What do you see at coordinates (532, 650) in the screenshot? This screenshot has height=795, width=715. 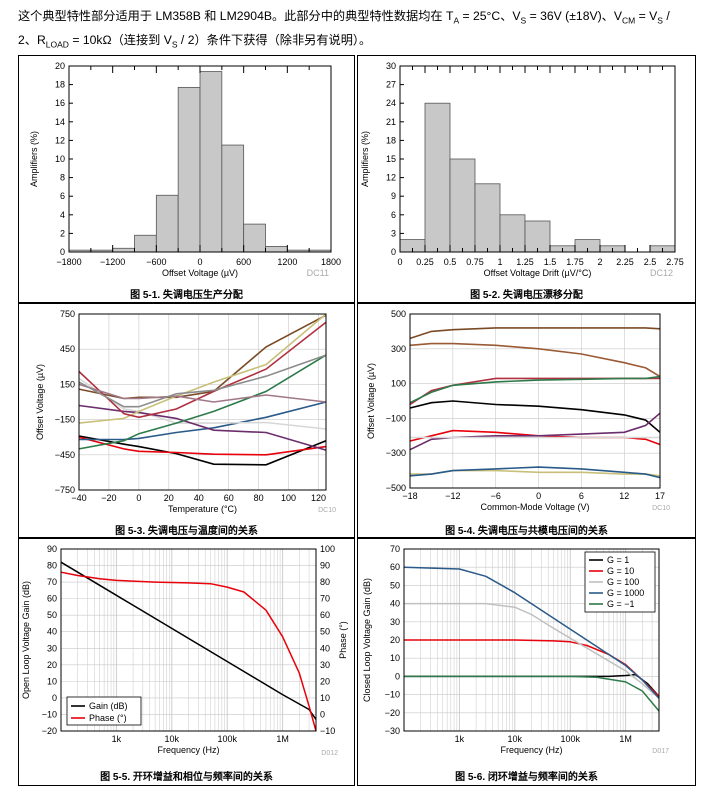 I see `series-line-g2` at bounding box center [532, 650].